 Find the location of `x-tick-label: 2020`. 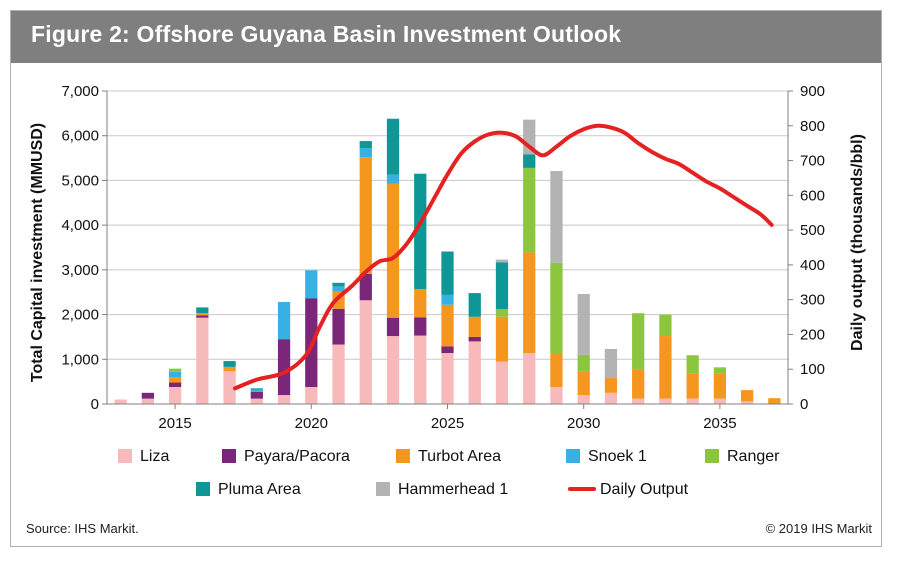

x-tick-label: 2020 is located at coordinates (311, 423).